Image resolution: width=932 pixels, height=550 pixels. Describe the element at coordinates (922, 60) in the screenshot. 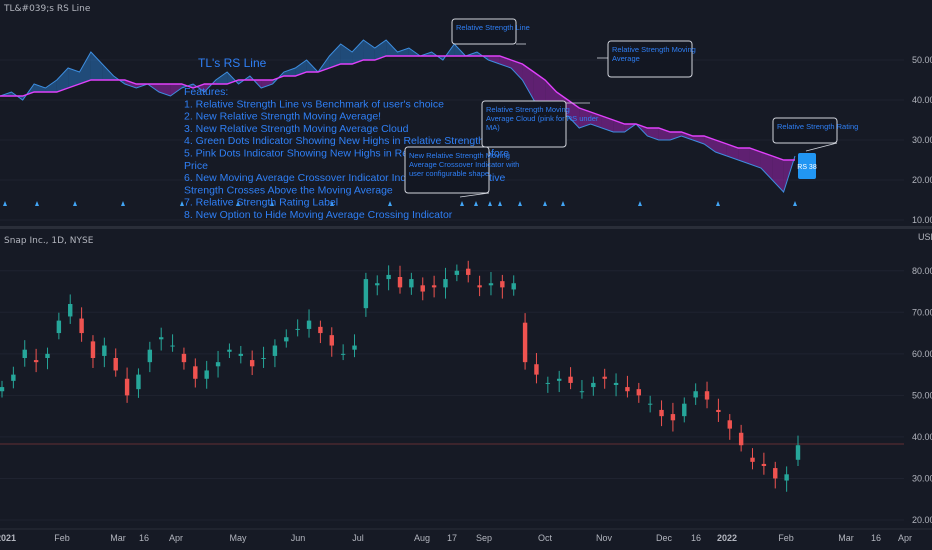

I see `upper-y-tick-label: 50.00` at that location.